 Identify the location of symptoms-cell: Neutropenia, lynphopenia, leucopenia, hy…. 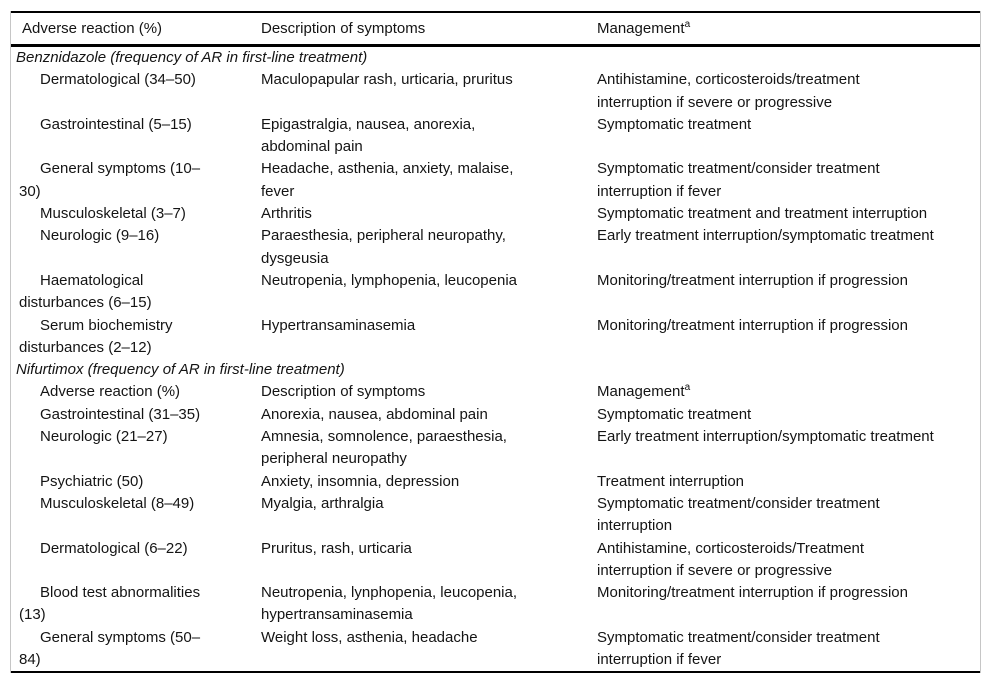
(389, 604).